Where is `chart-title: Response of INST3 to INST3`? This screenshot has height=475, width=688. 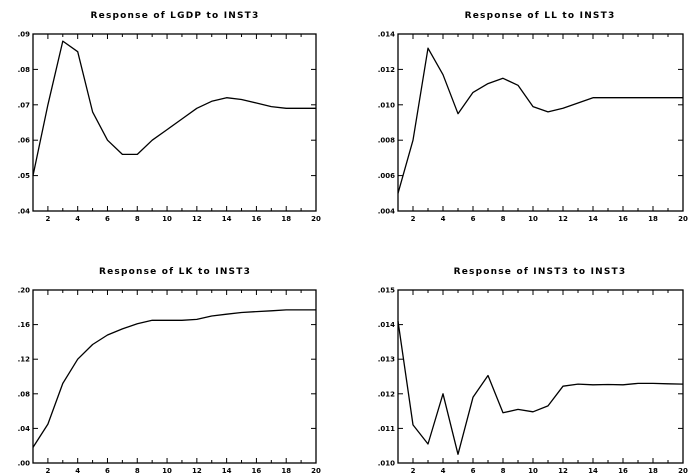 chart-title: Response of INST3 to INST3 is located at coordinates (540, 272).